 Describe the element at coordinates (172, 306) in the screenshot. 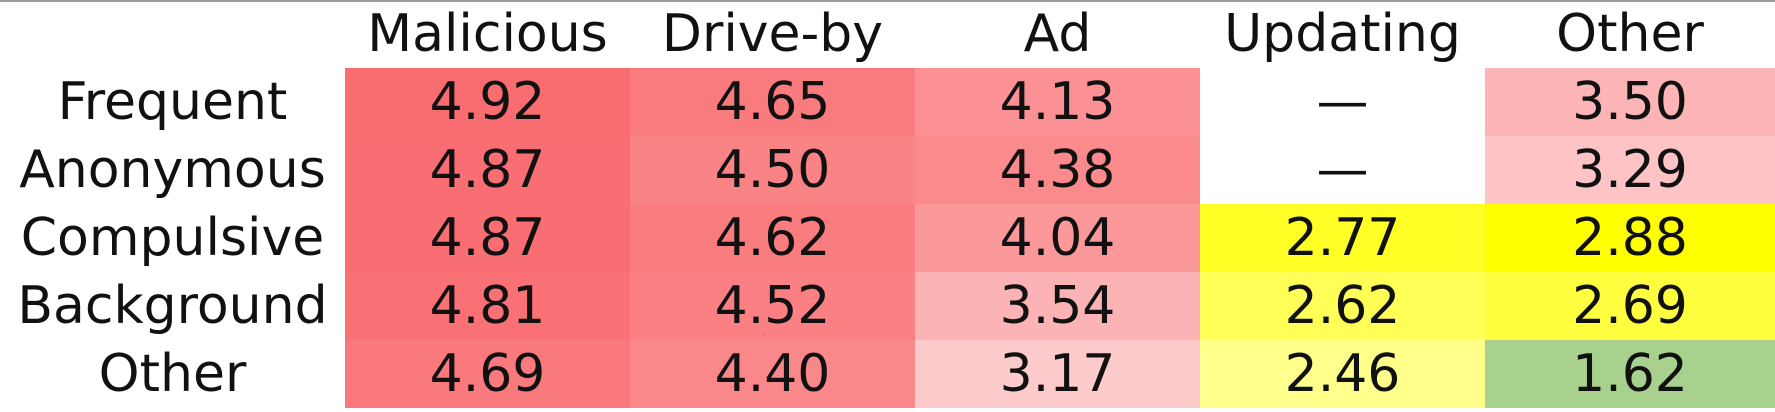

I see `row-label: Background` at that location.